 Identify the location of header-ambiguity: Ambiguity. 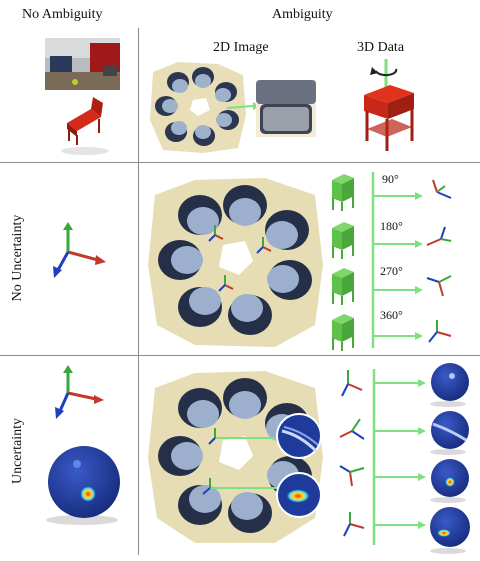
(302, 14).